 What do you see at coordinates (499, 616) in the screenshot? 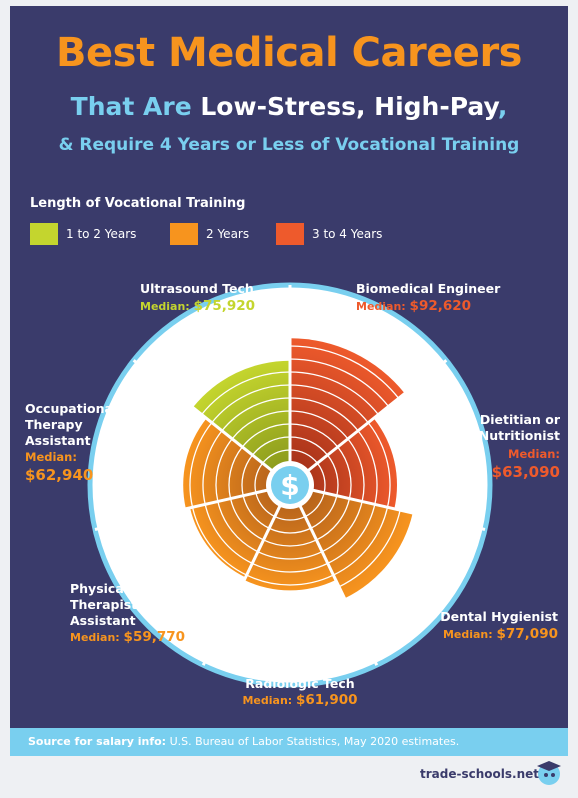
I see `category-name: Dental Hygienist` at bounding box center [499, 616].